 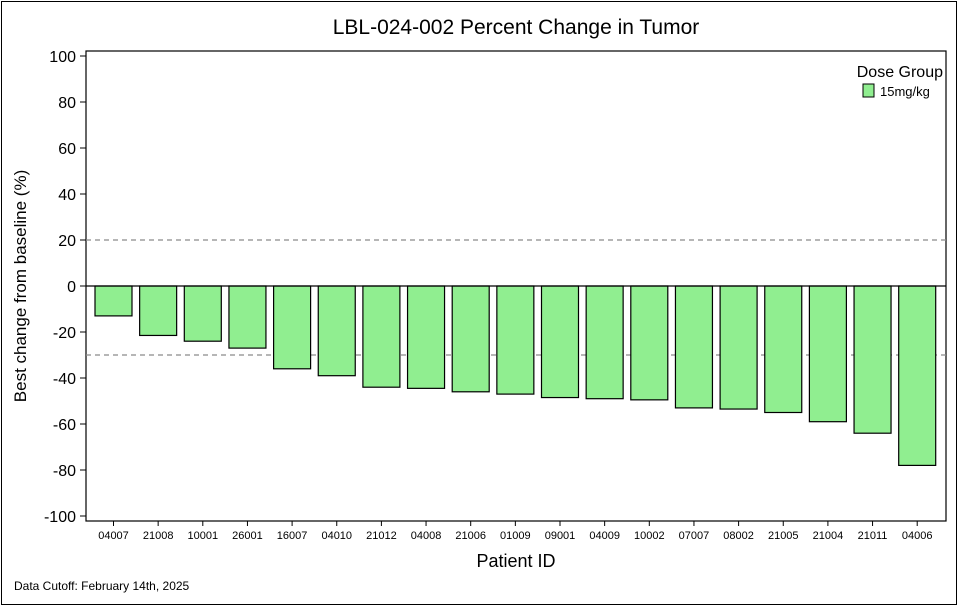 I want to click on legend-entry-label: 15mg/kg, so click(x=905, y=91).